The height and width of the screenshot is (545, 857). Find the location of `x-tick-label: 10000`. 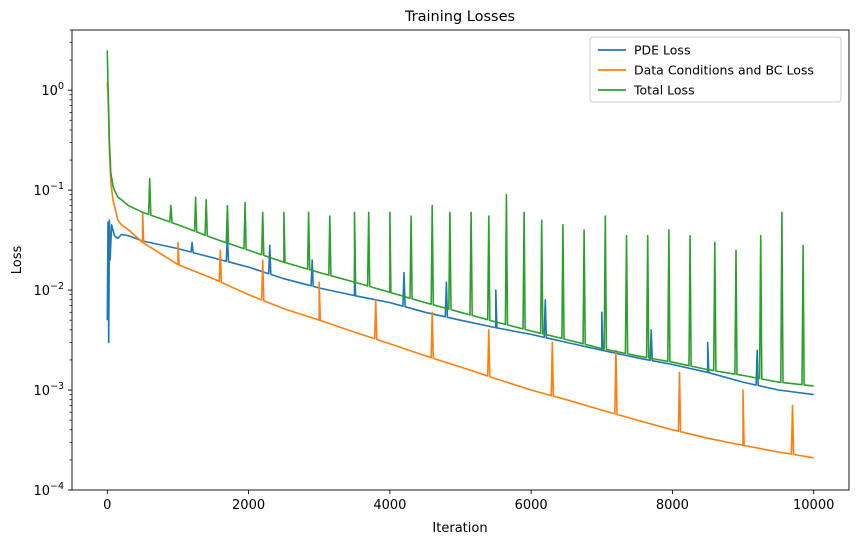

x-tick-label: 10000 is located at coordinates (813, 505).